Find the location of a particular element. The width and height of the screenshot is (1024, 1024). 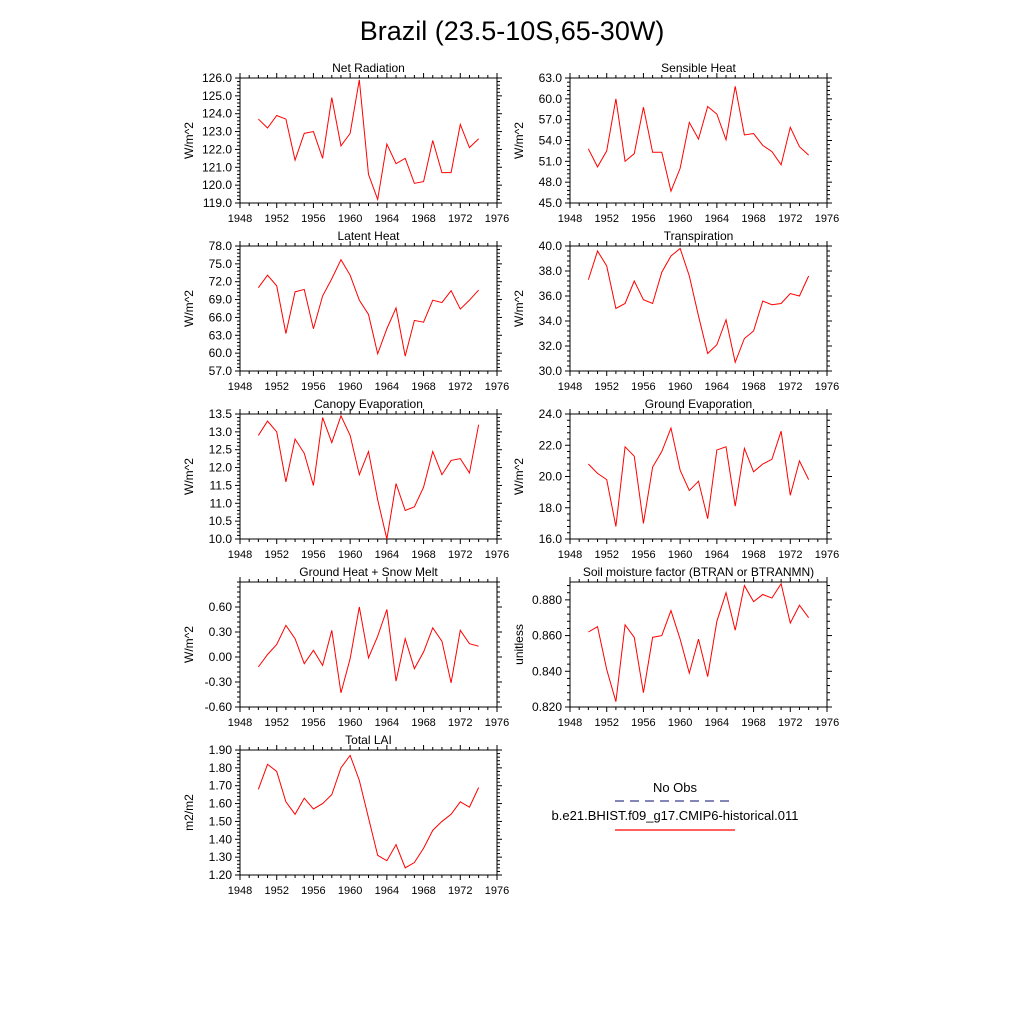

y-tick-label: 72.0 is located at coordinates (221, 282).